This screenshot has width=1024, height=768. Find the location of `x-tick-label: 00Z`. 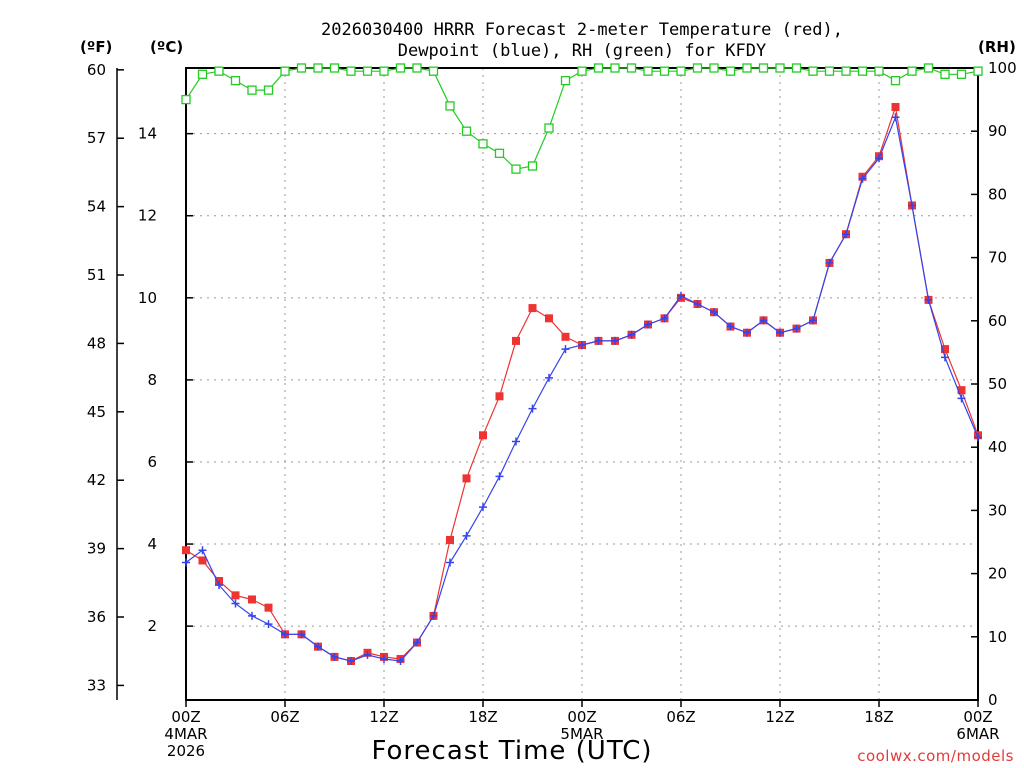

x-tick-label: 00Z is located at coordinates (185, 717).